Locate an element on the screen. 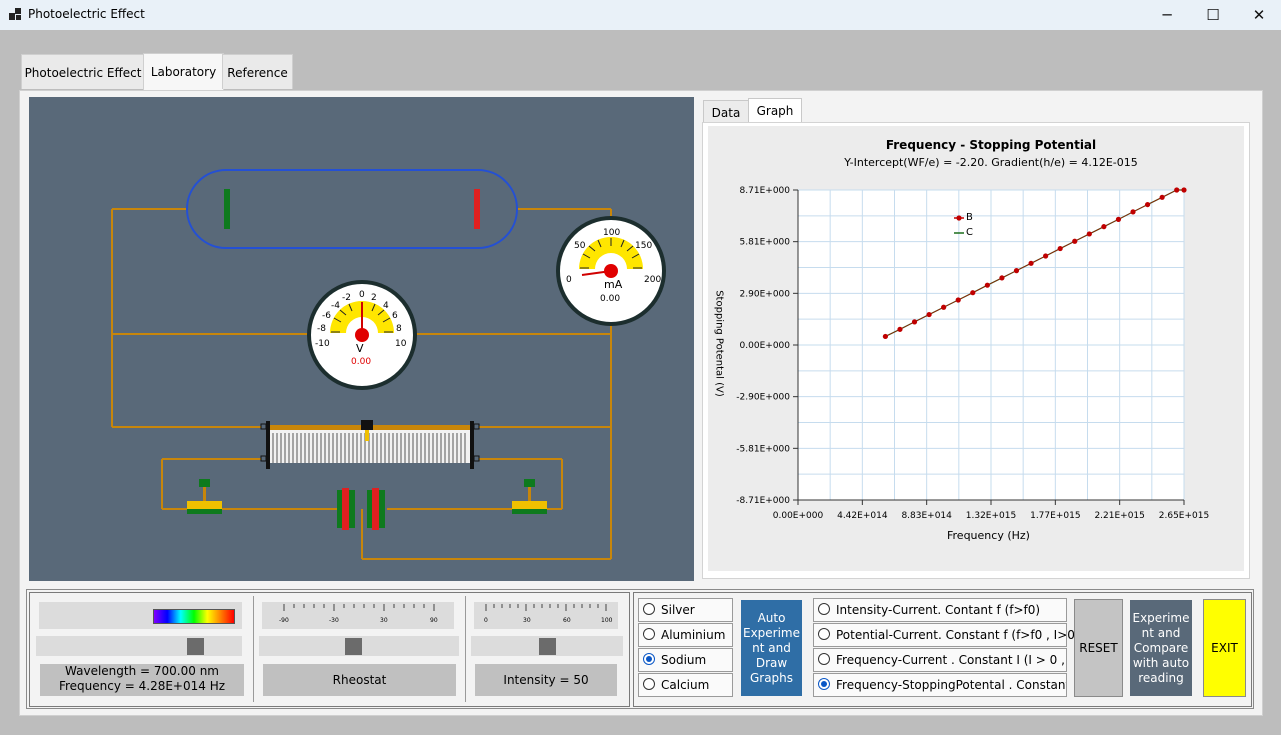 This screenshot has height=735, width=1281. experiment-group is located at coordinates (942, 649).